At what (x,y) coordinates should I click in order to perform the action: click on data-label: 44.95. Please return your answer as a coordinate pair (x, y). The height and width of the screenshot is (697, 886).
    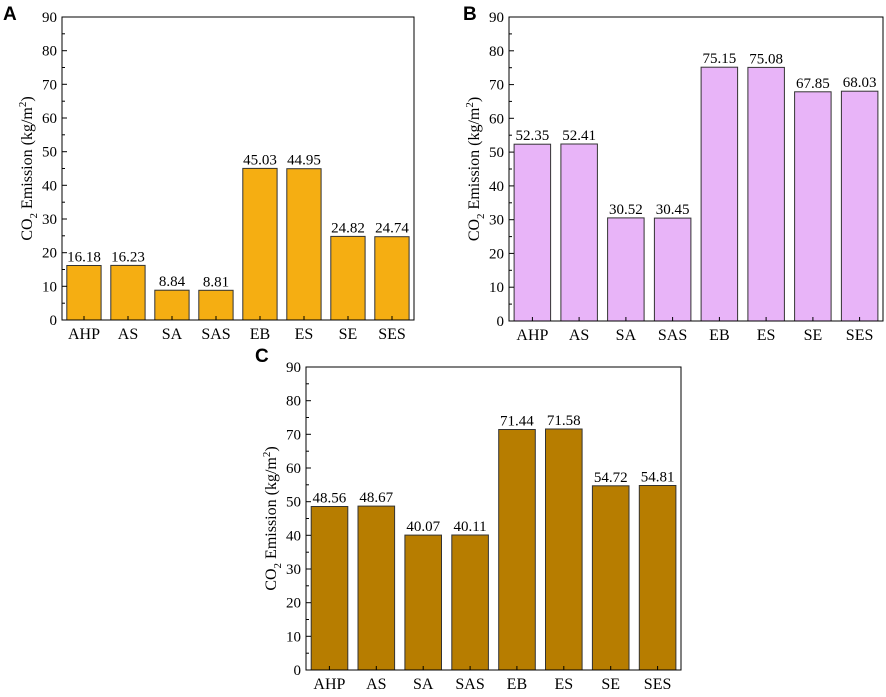
    Looking at the image, I should click on (304, 161).